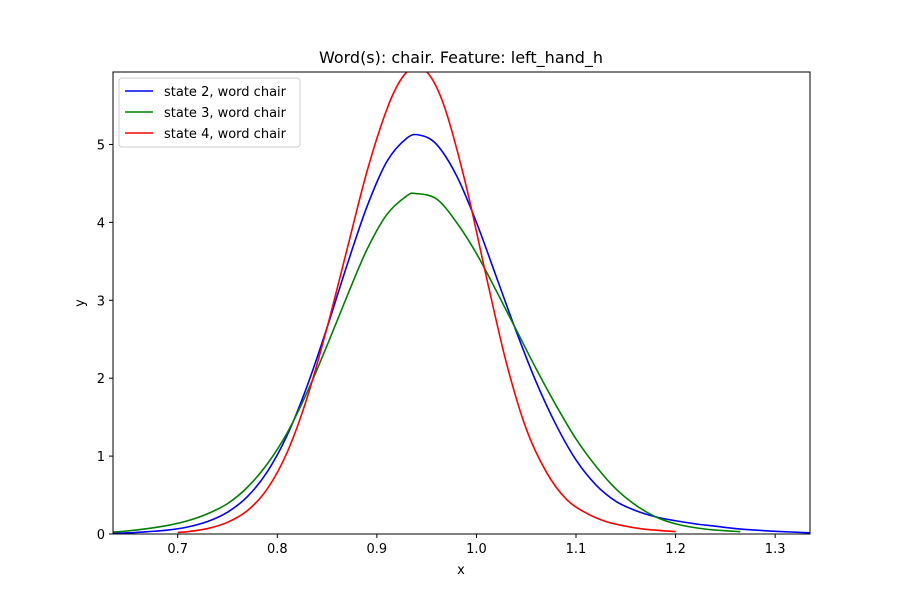  What do you see at coordinates (775, 549) in the screenshot?
I see `x-tick-label: 1.3` at bounding box center [775, 549].